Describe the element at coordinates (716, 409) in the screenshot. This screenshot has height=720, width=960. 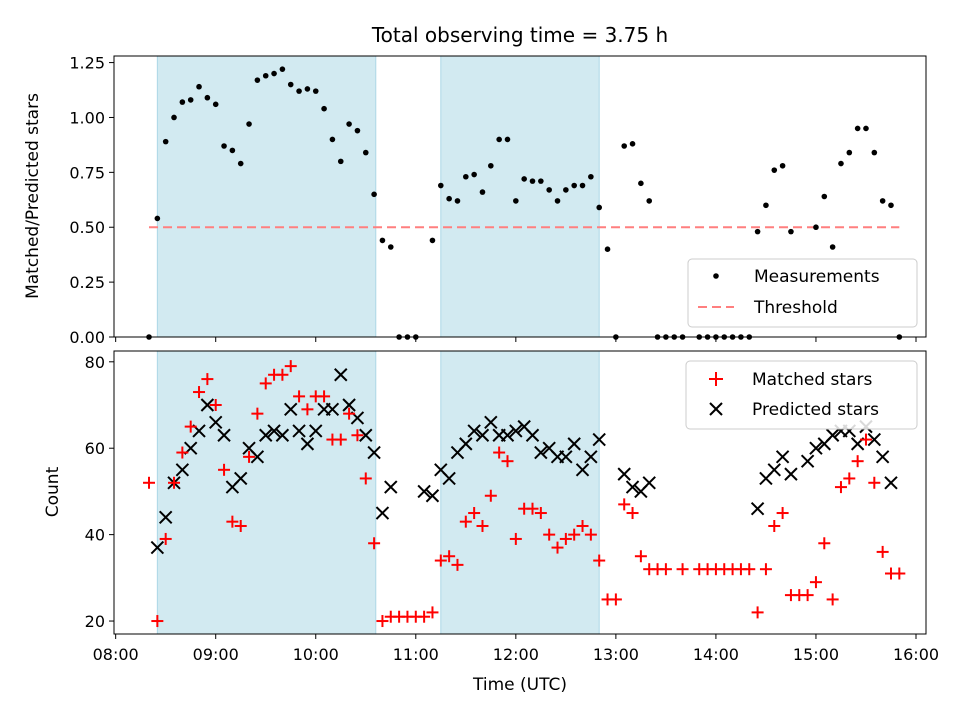
I see `legend-predicted-marker` at that location.